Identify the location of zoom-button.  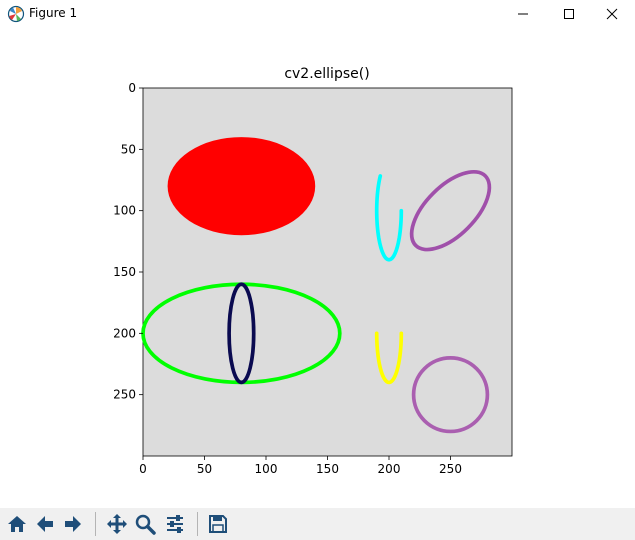
(145, 524).